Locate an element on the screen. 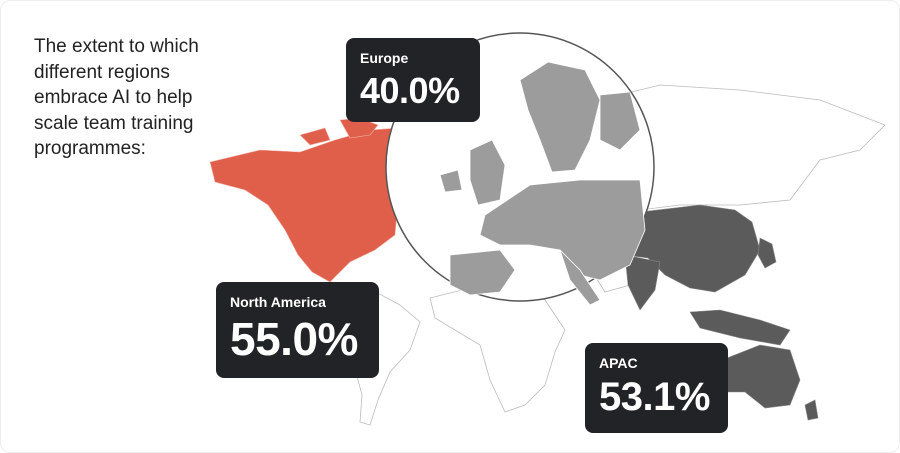 This screenshot has height=453, width=900. africa is located at coordinates (497, 350).